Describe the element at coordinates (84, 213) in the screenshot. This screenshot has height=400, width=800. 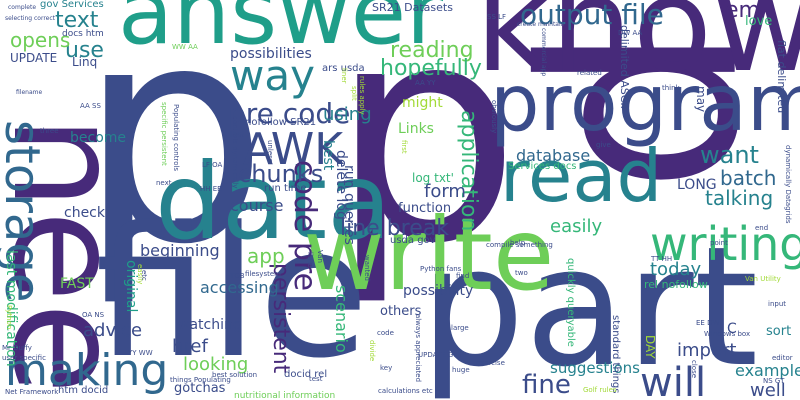
I see `cloud-word: check` at that location.